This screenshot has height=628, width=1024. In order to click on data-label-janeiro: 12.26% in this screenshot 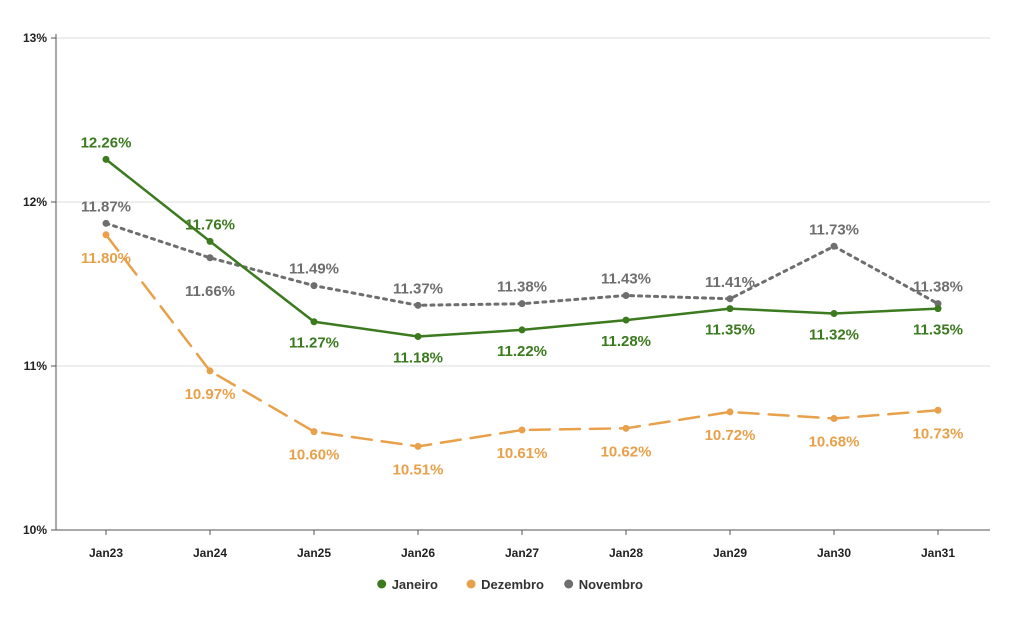, I will do `click(106, 142)`.